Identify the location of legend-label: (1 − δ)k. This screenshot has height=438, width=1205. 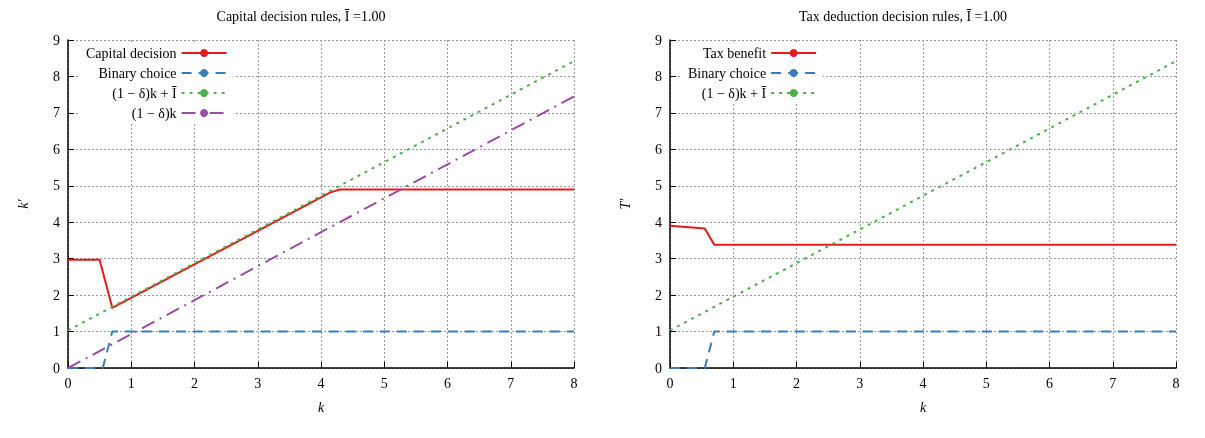
(154, 113).